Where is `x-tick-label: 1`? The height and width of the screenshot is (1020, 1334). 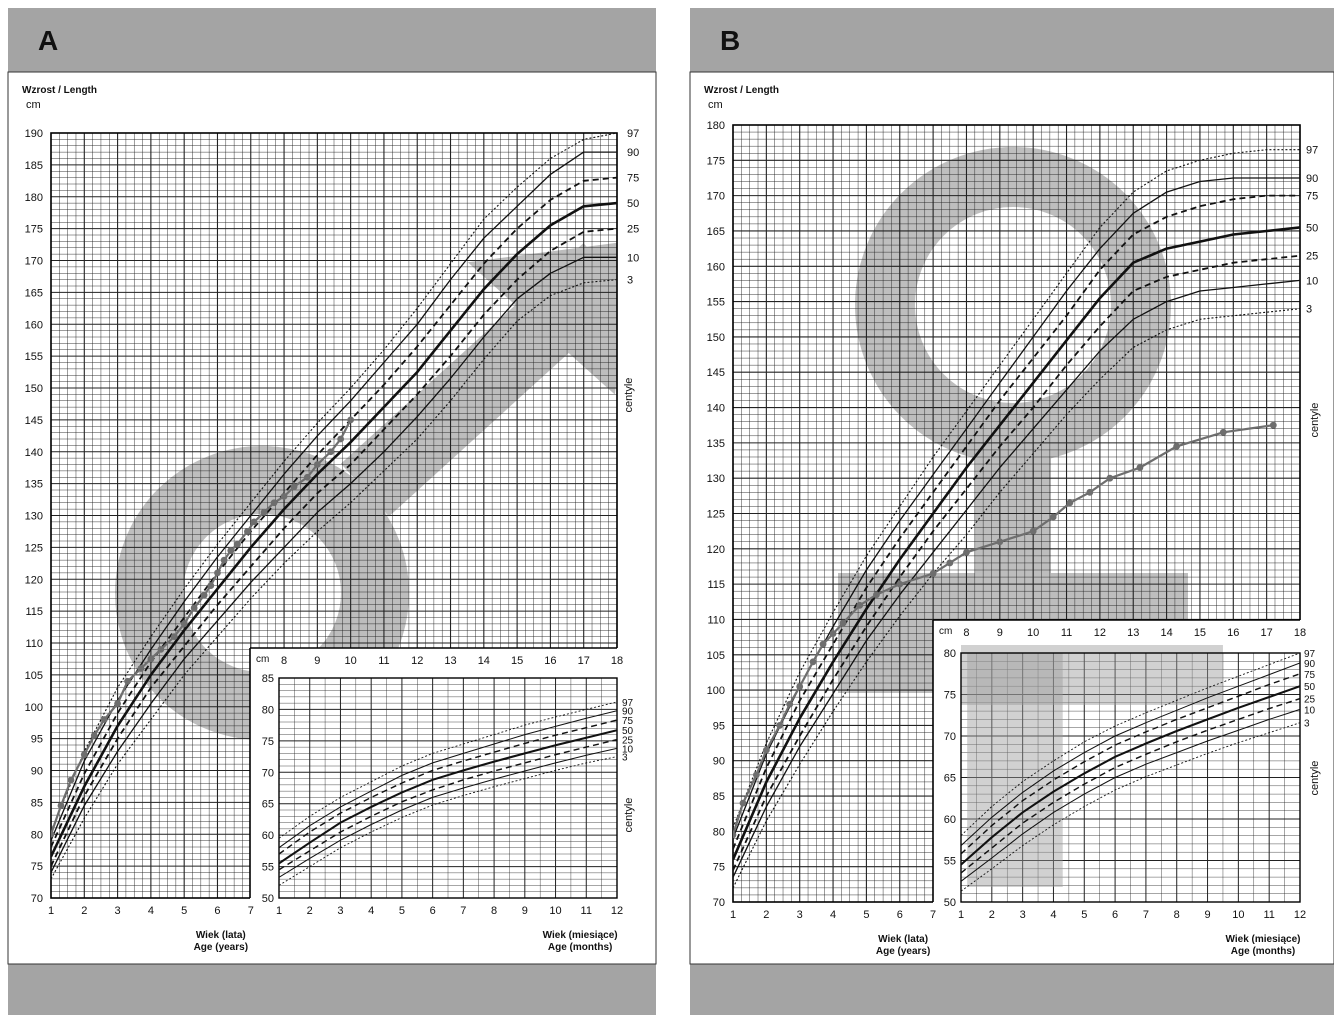 x-tick-label: 1 is located at coordinates (51, 911).